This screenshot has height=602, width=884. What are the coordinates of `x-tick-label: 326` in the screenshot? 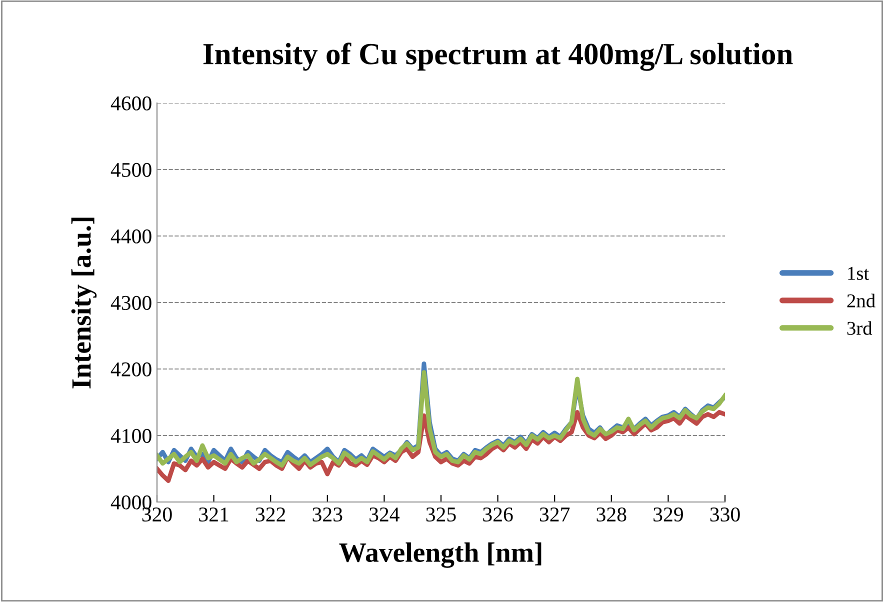 It's located at (498, 515).